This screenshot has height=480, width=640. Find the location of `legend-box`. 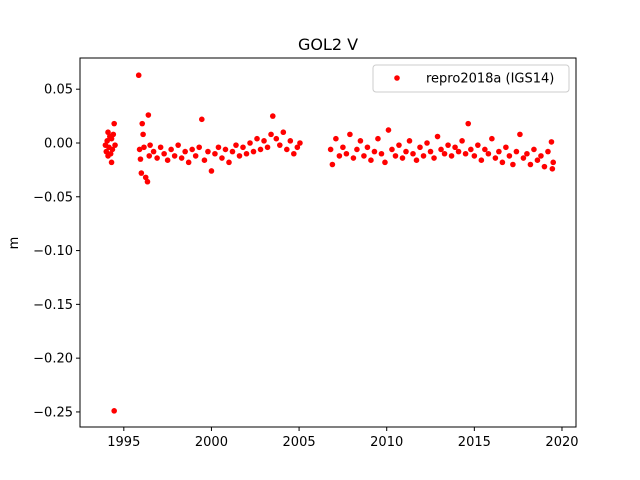

legend-box is located at coordinates (471, 78).